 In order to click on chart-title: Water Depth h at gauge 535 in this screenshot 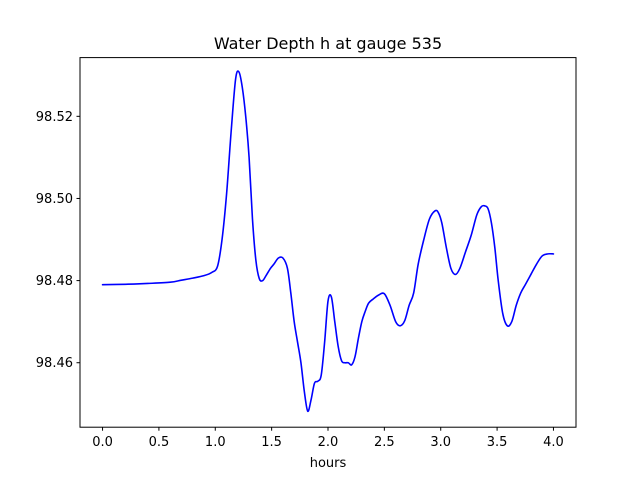, I will do `click(328, 43)`.